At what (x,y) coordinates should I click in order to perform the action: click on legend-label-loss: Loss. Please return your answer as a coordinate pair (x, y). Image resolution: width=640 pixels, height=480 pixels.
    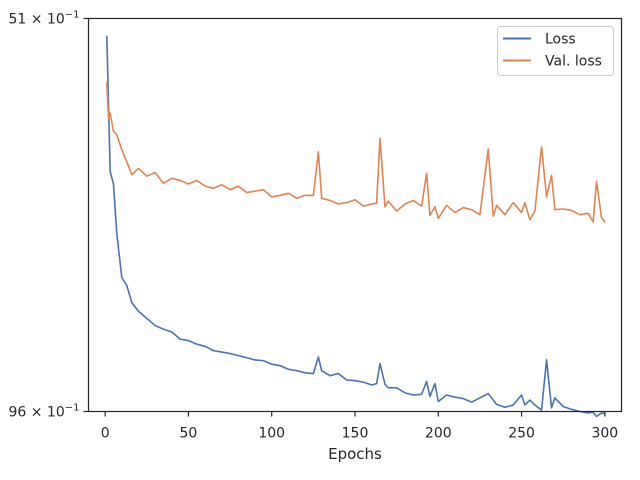
    Looking at the image, I should click on (560, 40).